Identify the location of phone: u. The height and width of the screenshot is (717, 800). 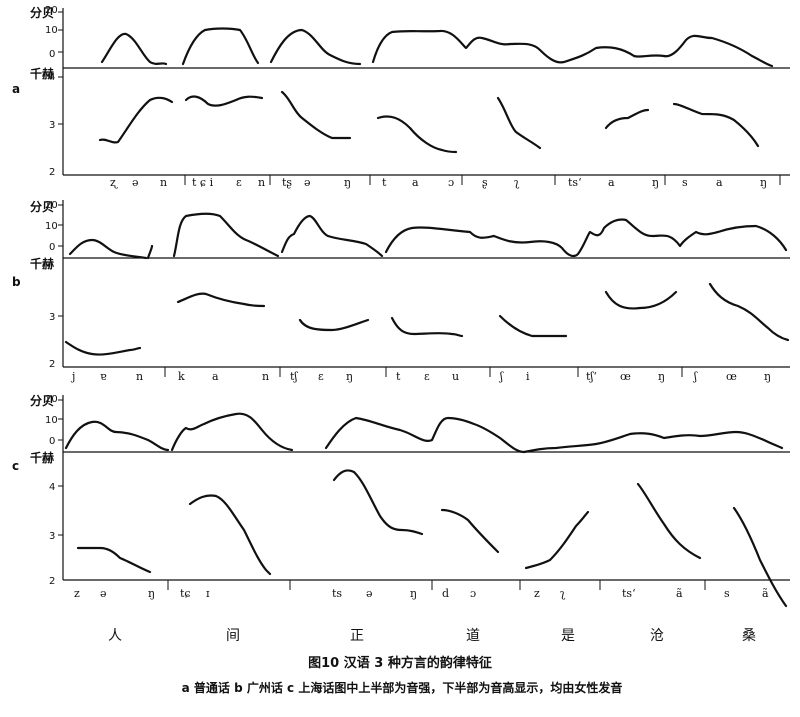
(455, 376).